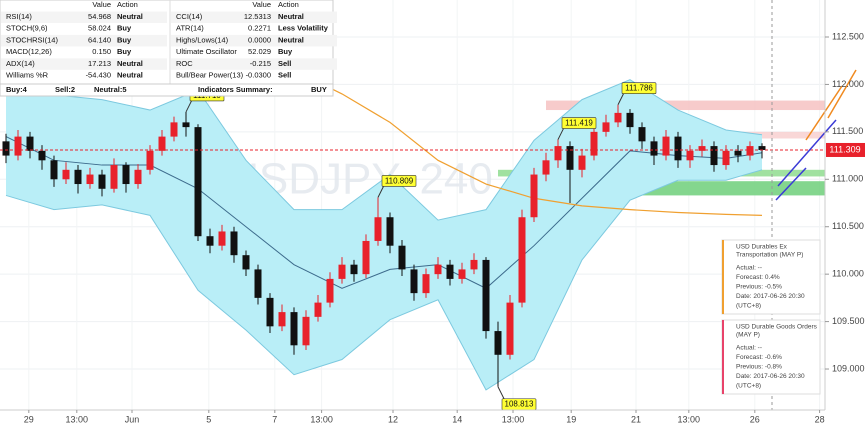  Describe the element at coordinates (210, 74) in the screenshot. I see `indicator-name: Bull/Bear Power(13)` at that location.